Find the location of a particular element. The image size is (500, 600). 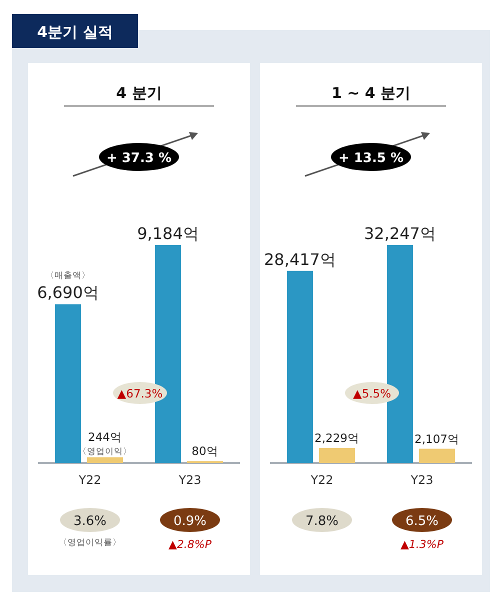

chart-title: 4 분기 is located at coordinates (139, 93).